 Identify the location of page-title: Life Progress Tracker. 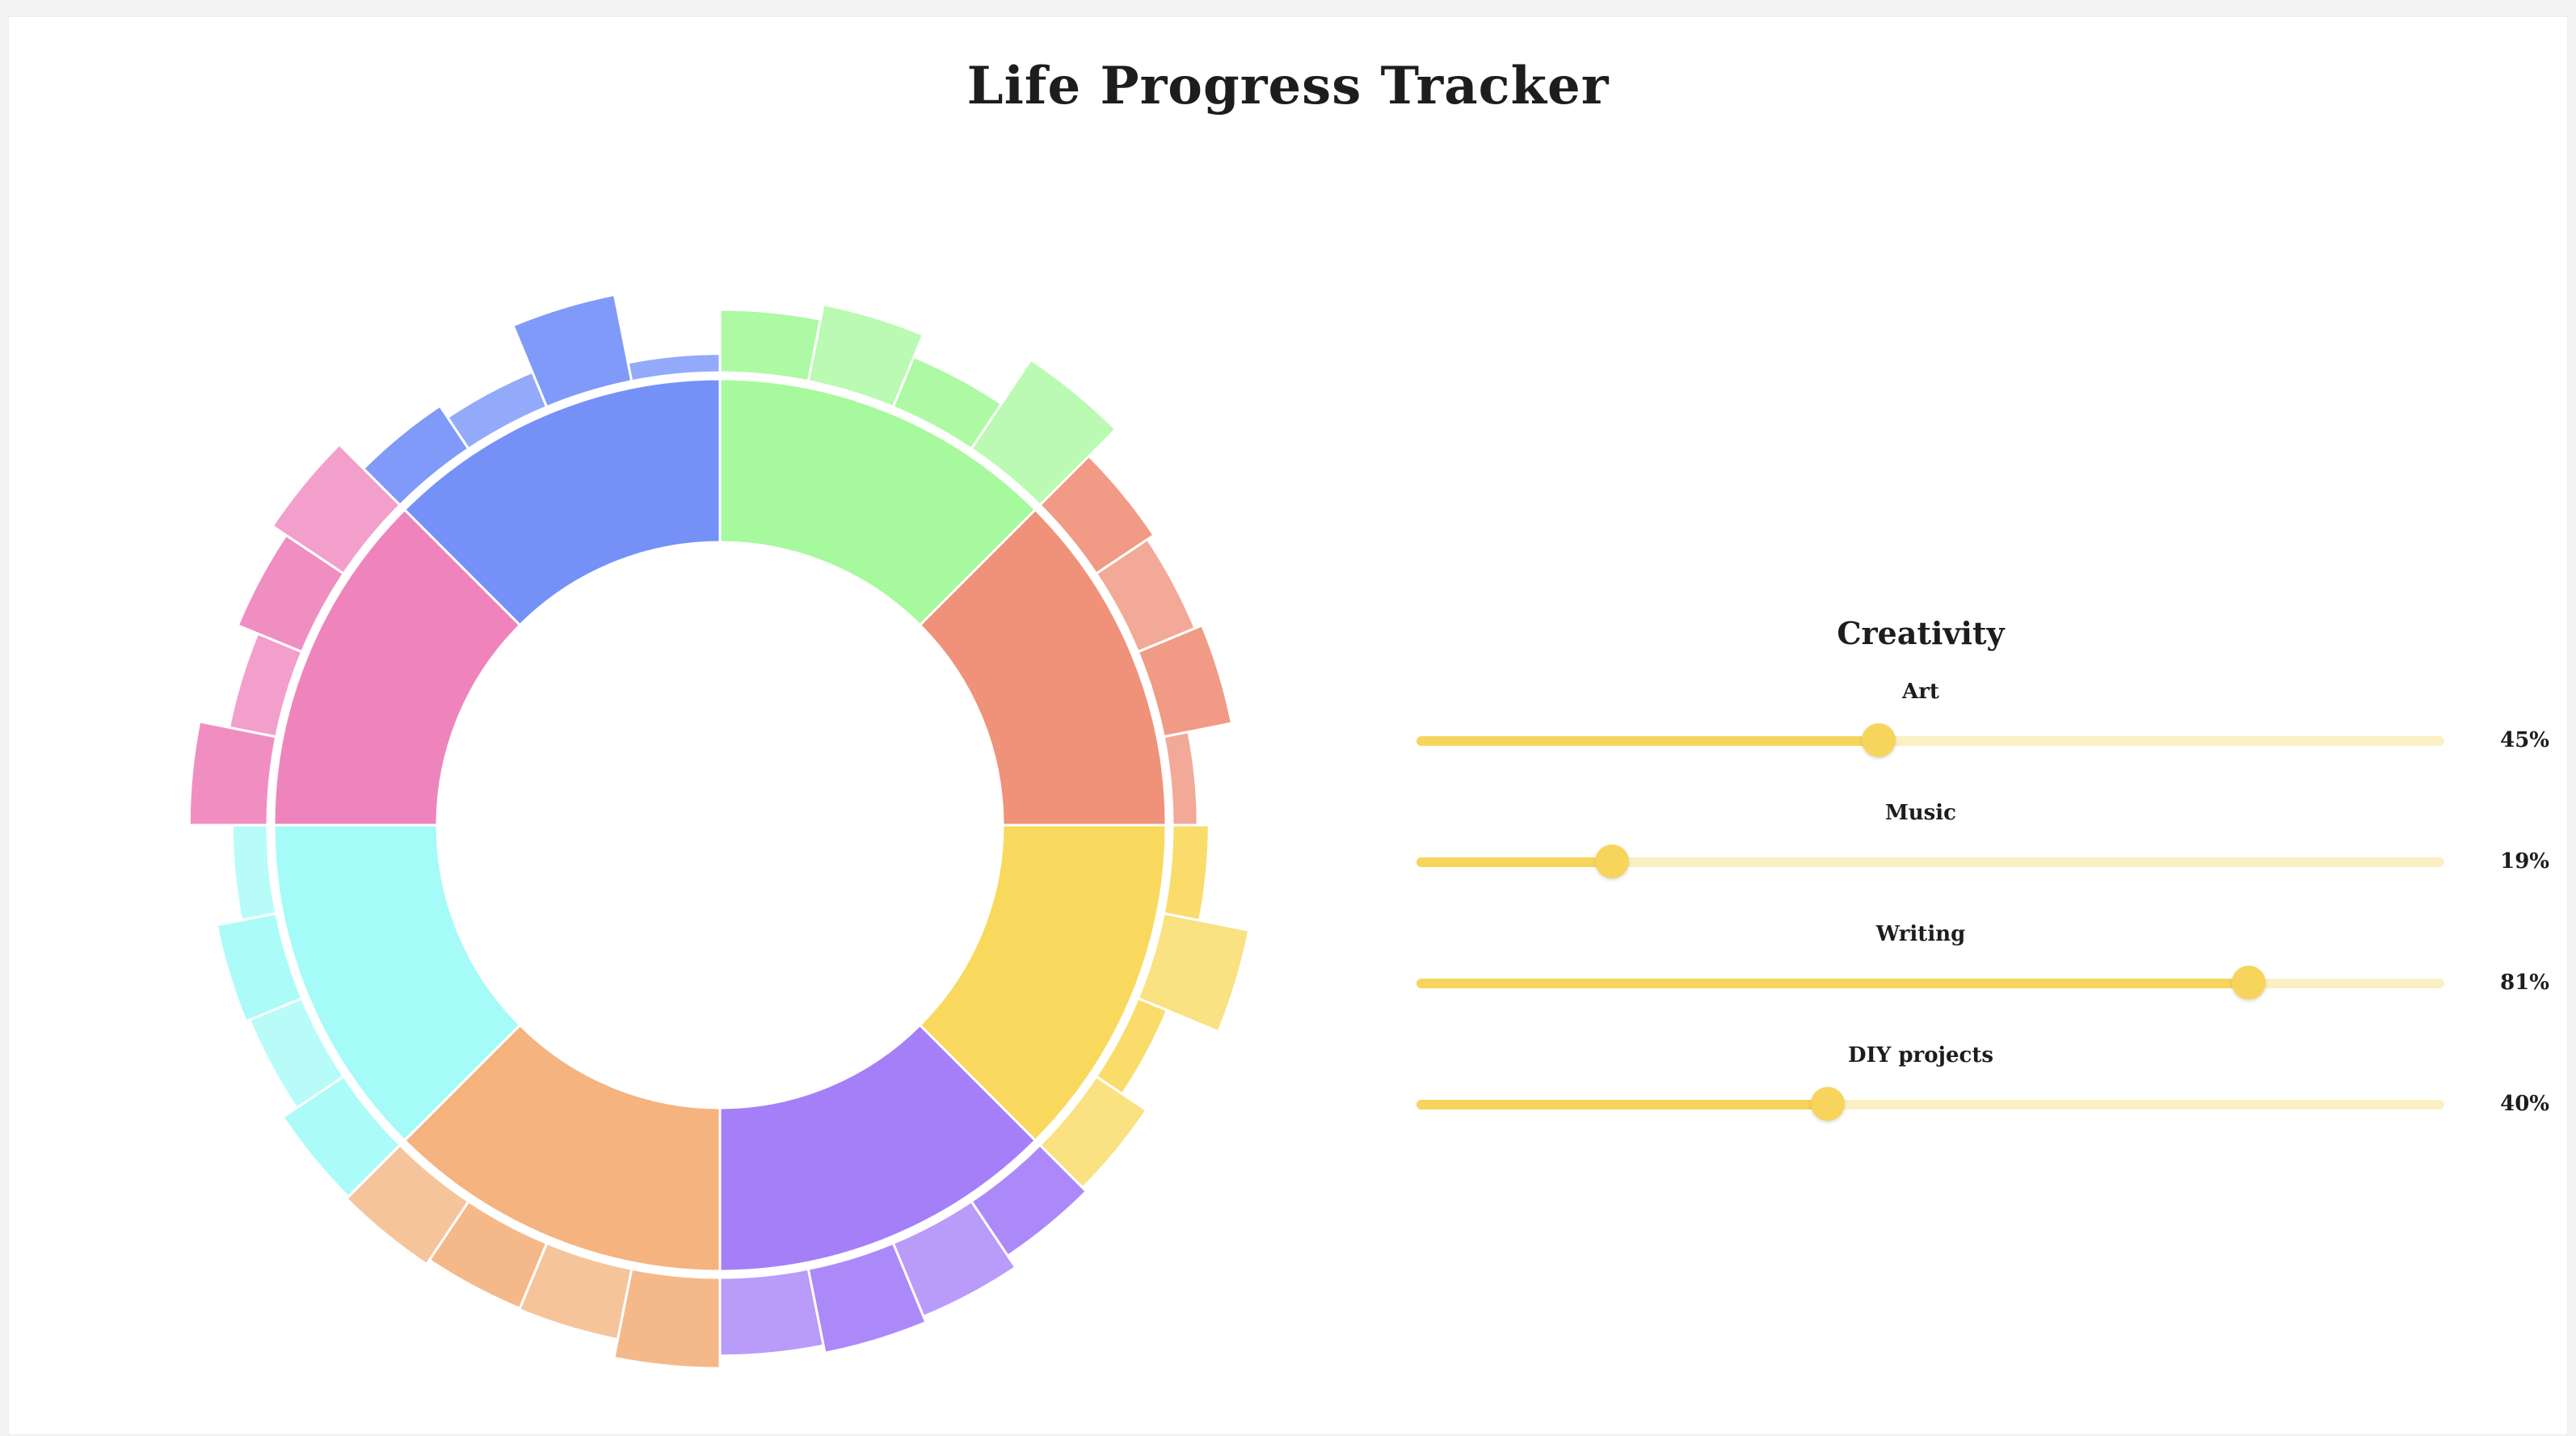
(1288, 86).